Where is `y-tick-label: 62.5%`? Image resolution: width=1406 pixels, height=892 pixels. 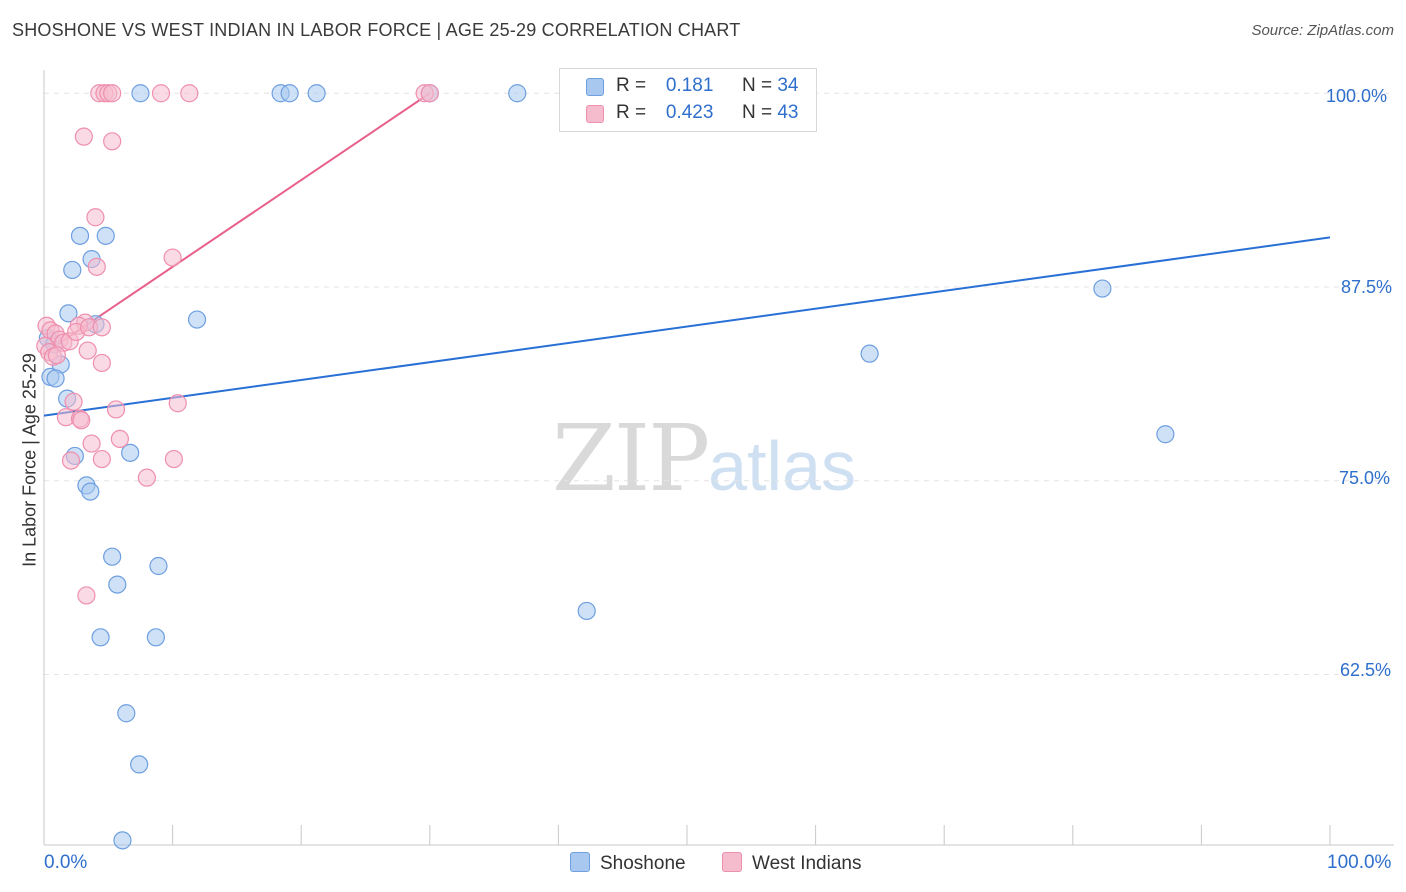 y-tick-label: 62.5% is located at coordinates (1366, 670).